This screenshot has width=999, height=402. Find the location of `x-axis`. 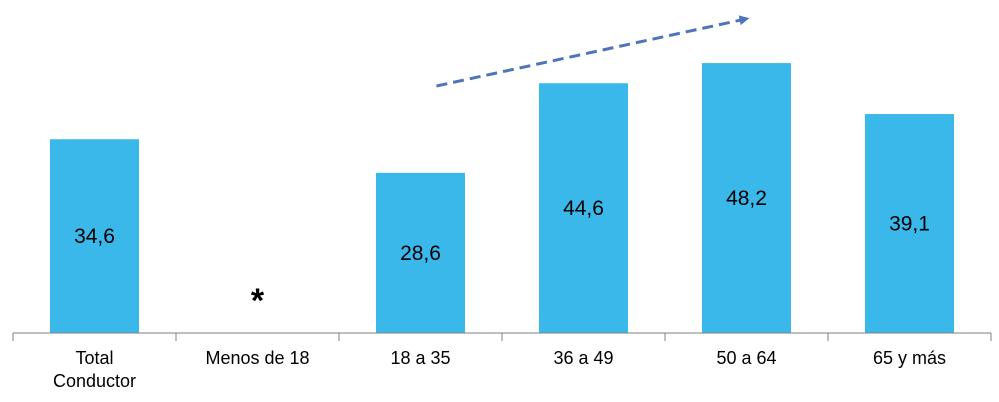

x-axis is located at coordinates (502, 336).